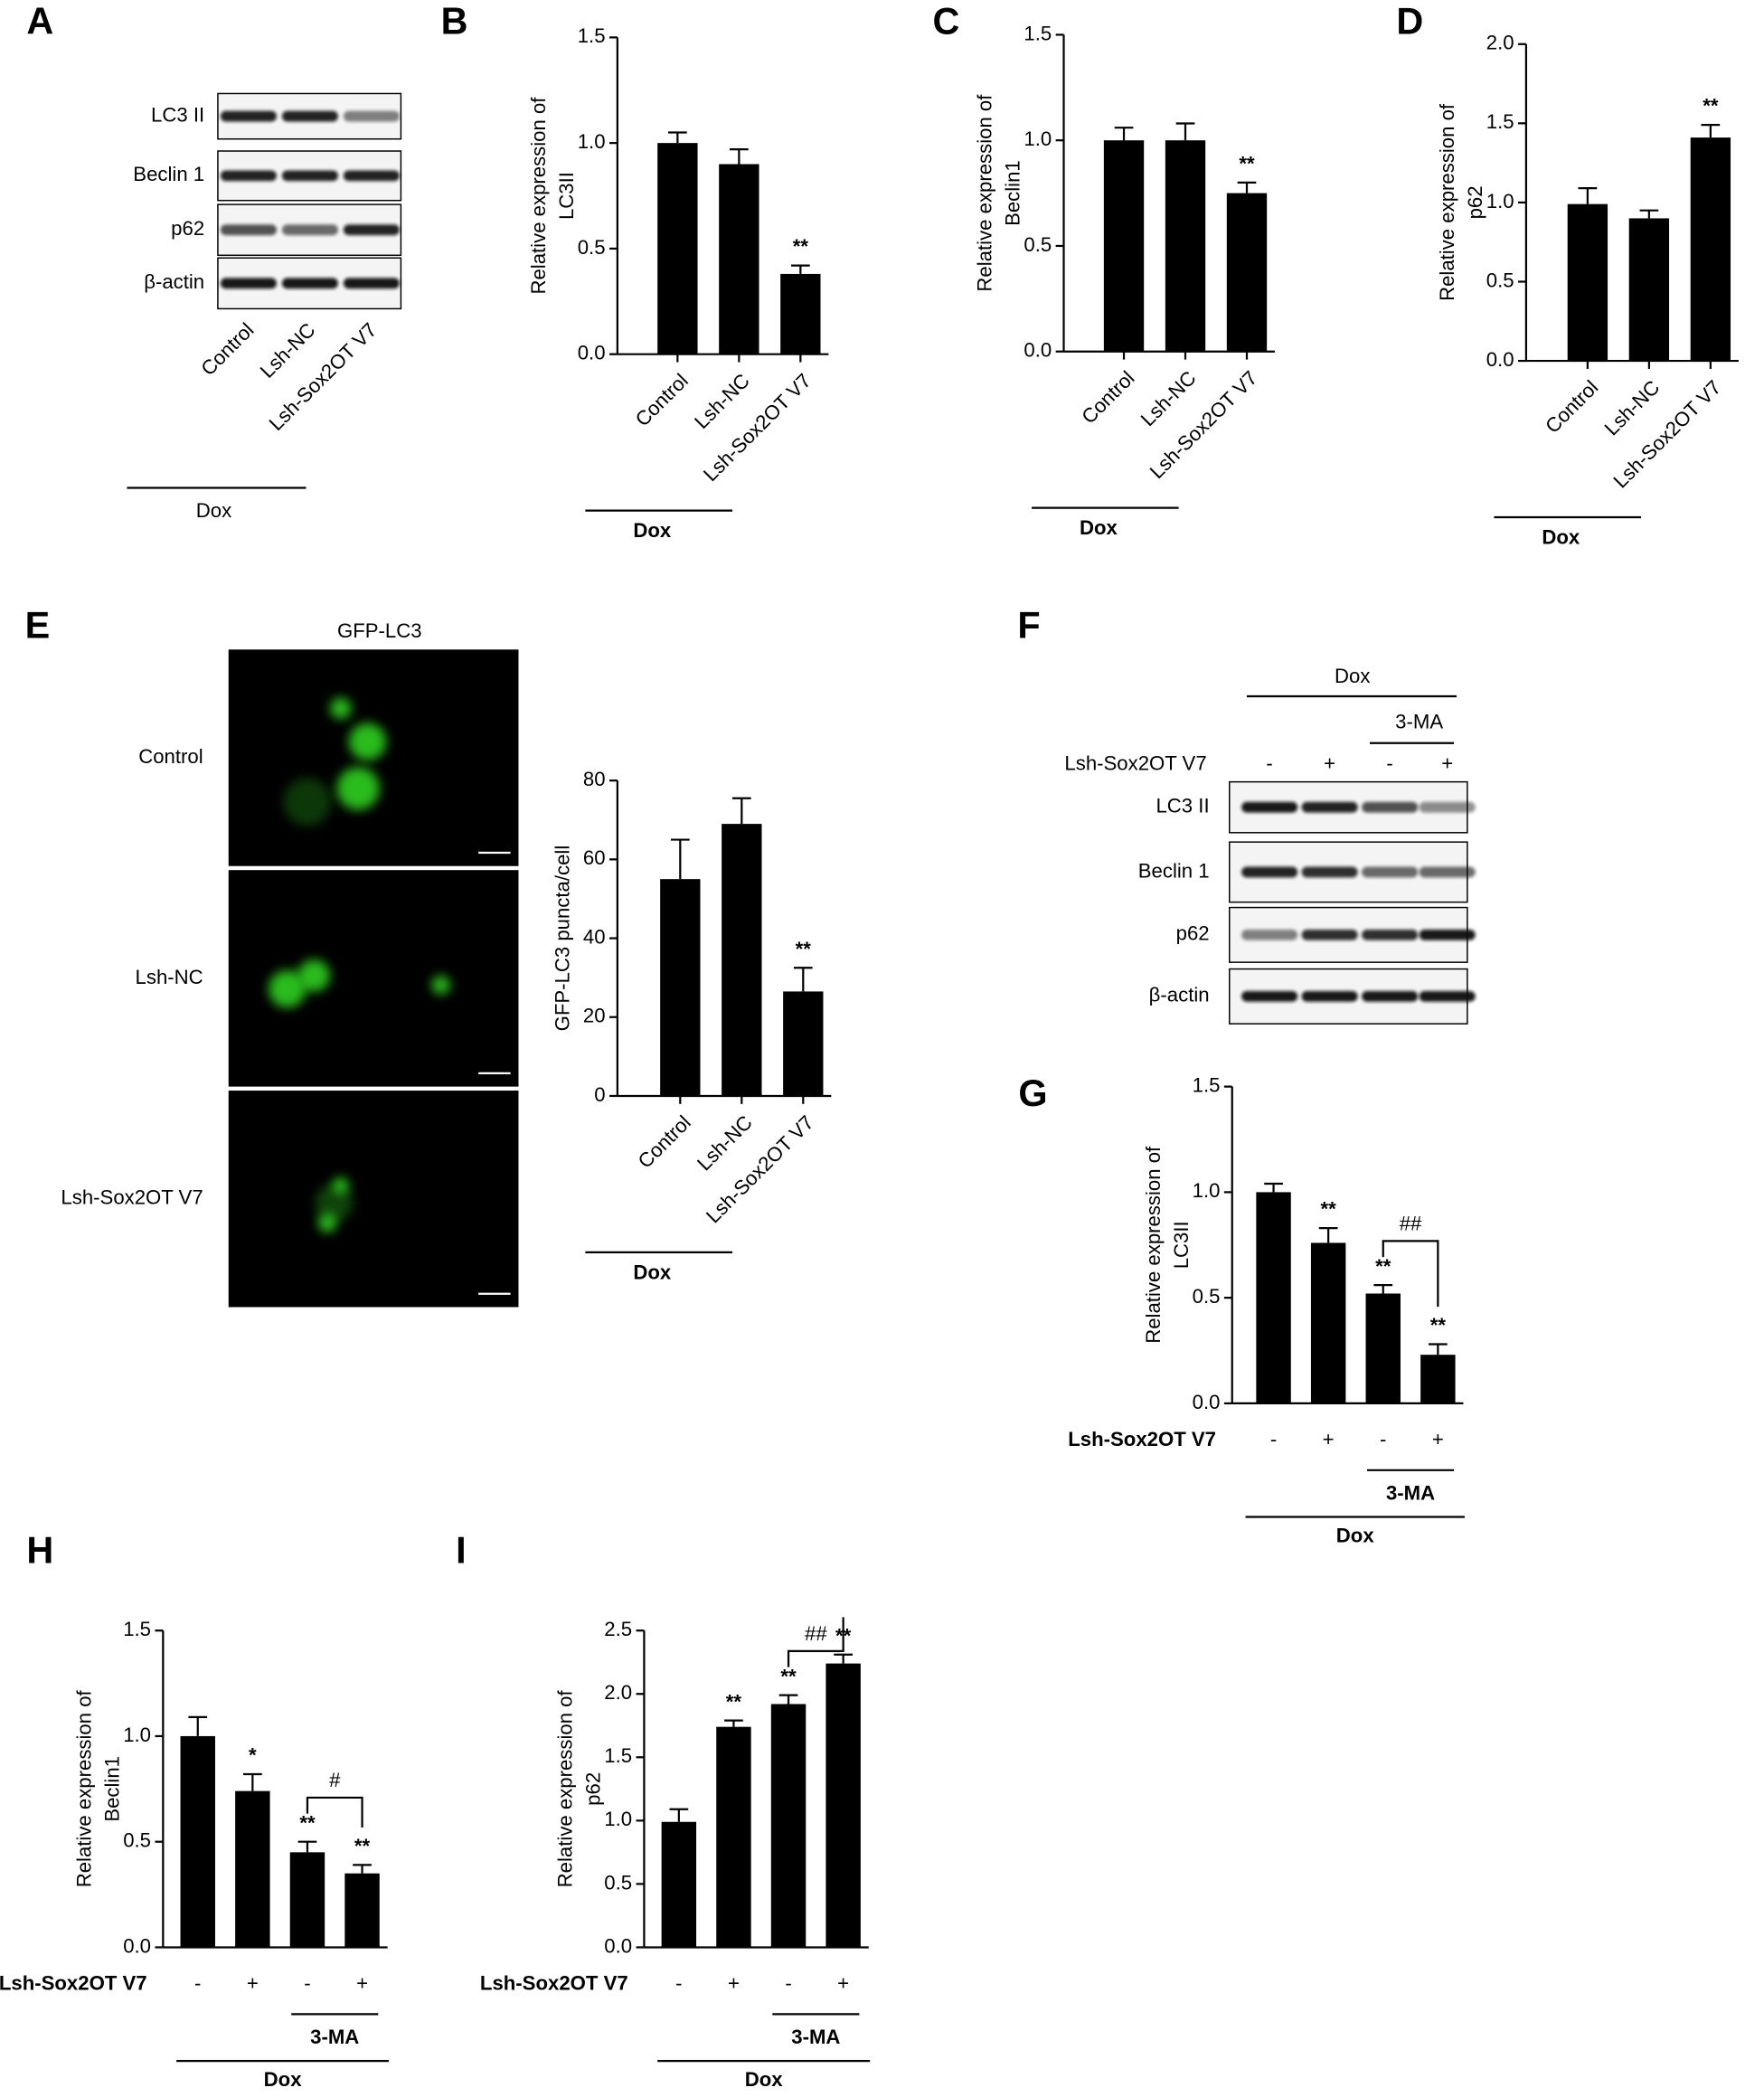  What do you see at coordinates (495, 1281) in the screenshot?
I see `scale-bar-label: 20μM` at bounding box center [495, 1281].